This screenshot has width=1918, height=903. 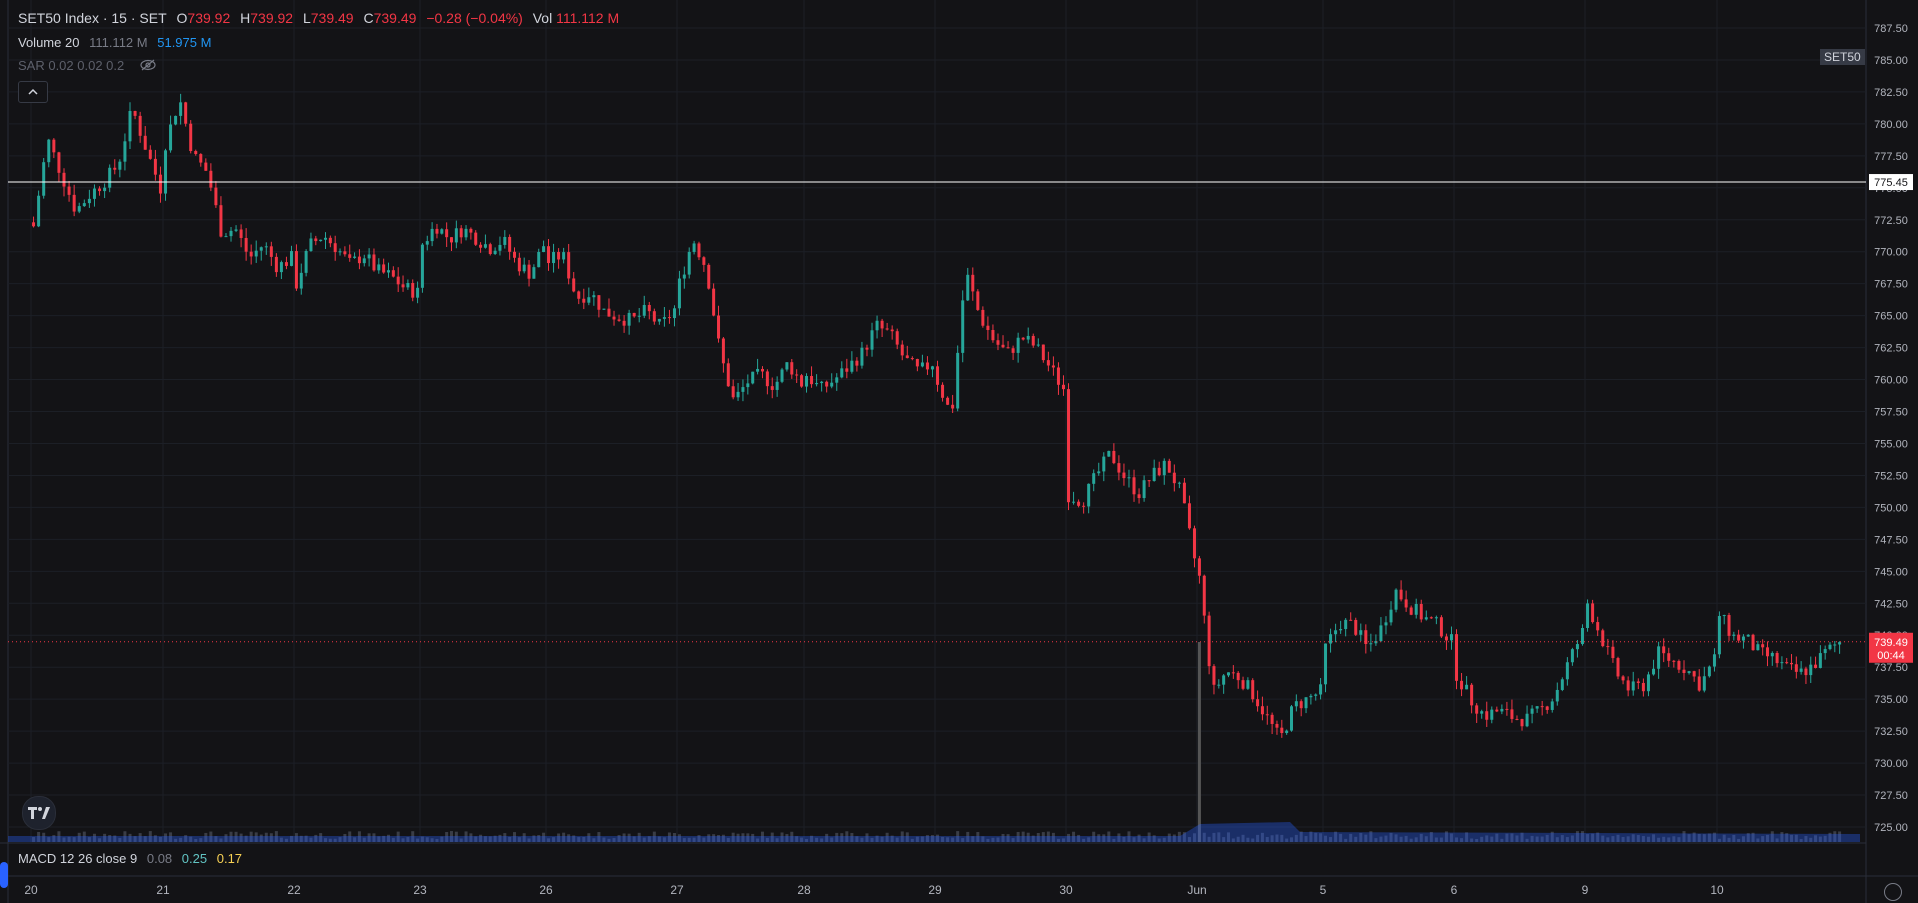 I want to click on pane-resize-handle, so click(x=4, y=875).